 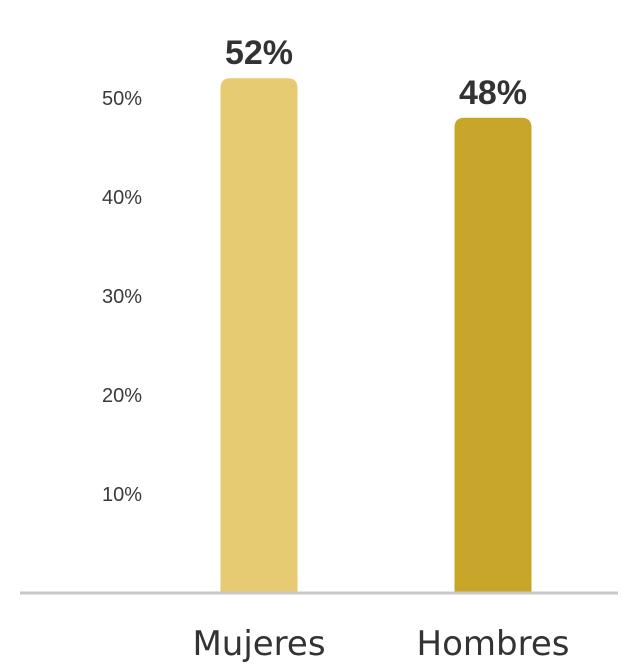 What do you see at coordinates (122, 198) in the screenshot?
I see `y-tick-label: 40%` at bounding box center [122, 198].